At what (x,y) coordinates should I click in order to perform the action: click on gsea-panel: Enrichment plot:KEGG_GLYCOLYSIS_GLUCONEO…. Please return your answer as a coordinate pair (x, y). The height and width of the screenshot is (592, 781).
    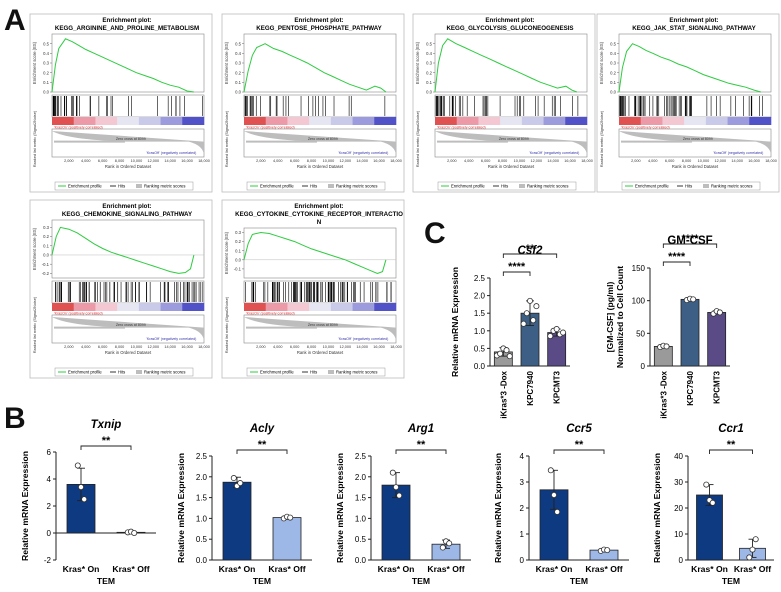
    Looking at the image, I should click on (504, 103).